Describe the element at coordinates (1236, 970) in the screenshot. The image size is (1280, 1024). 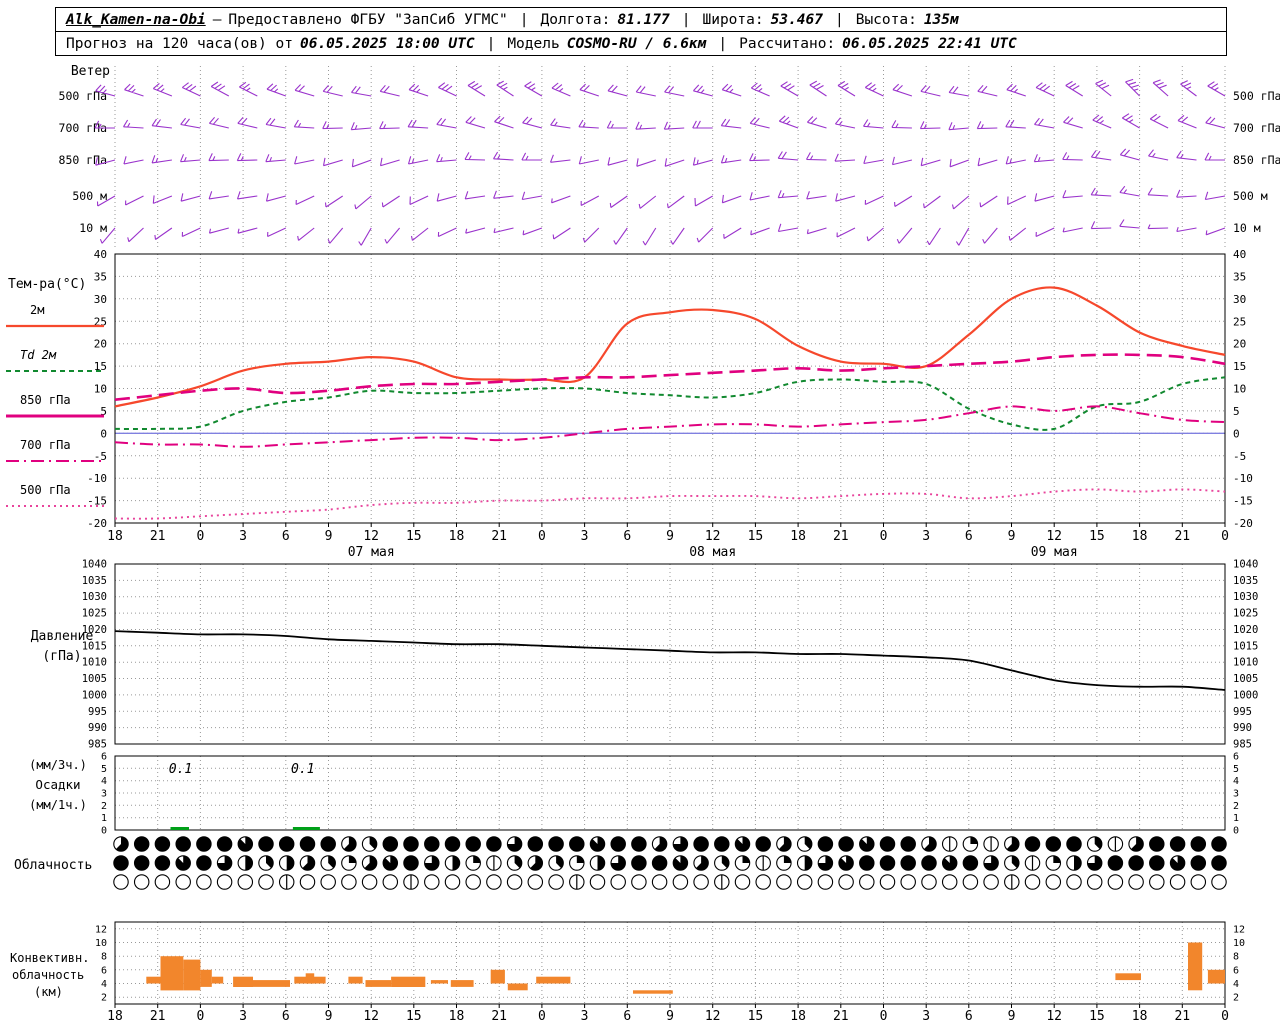
I see `conv-tick-right: 6` at that location.